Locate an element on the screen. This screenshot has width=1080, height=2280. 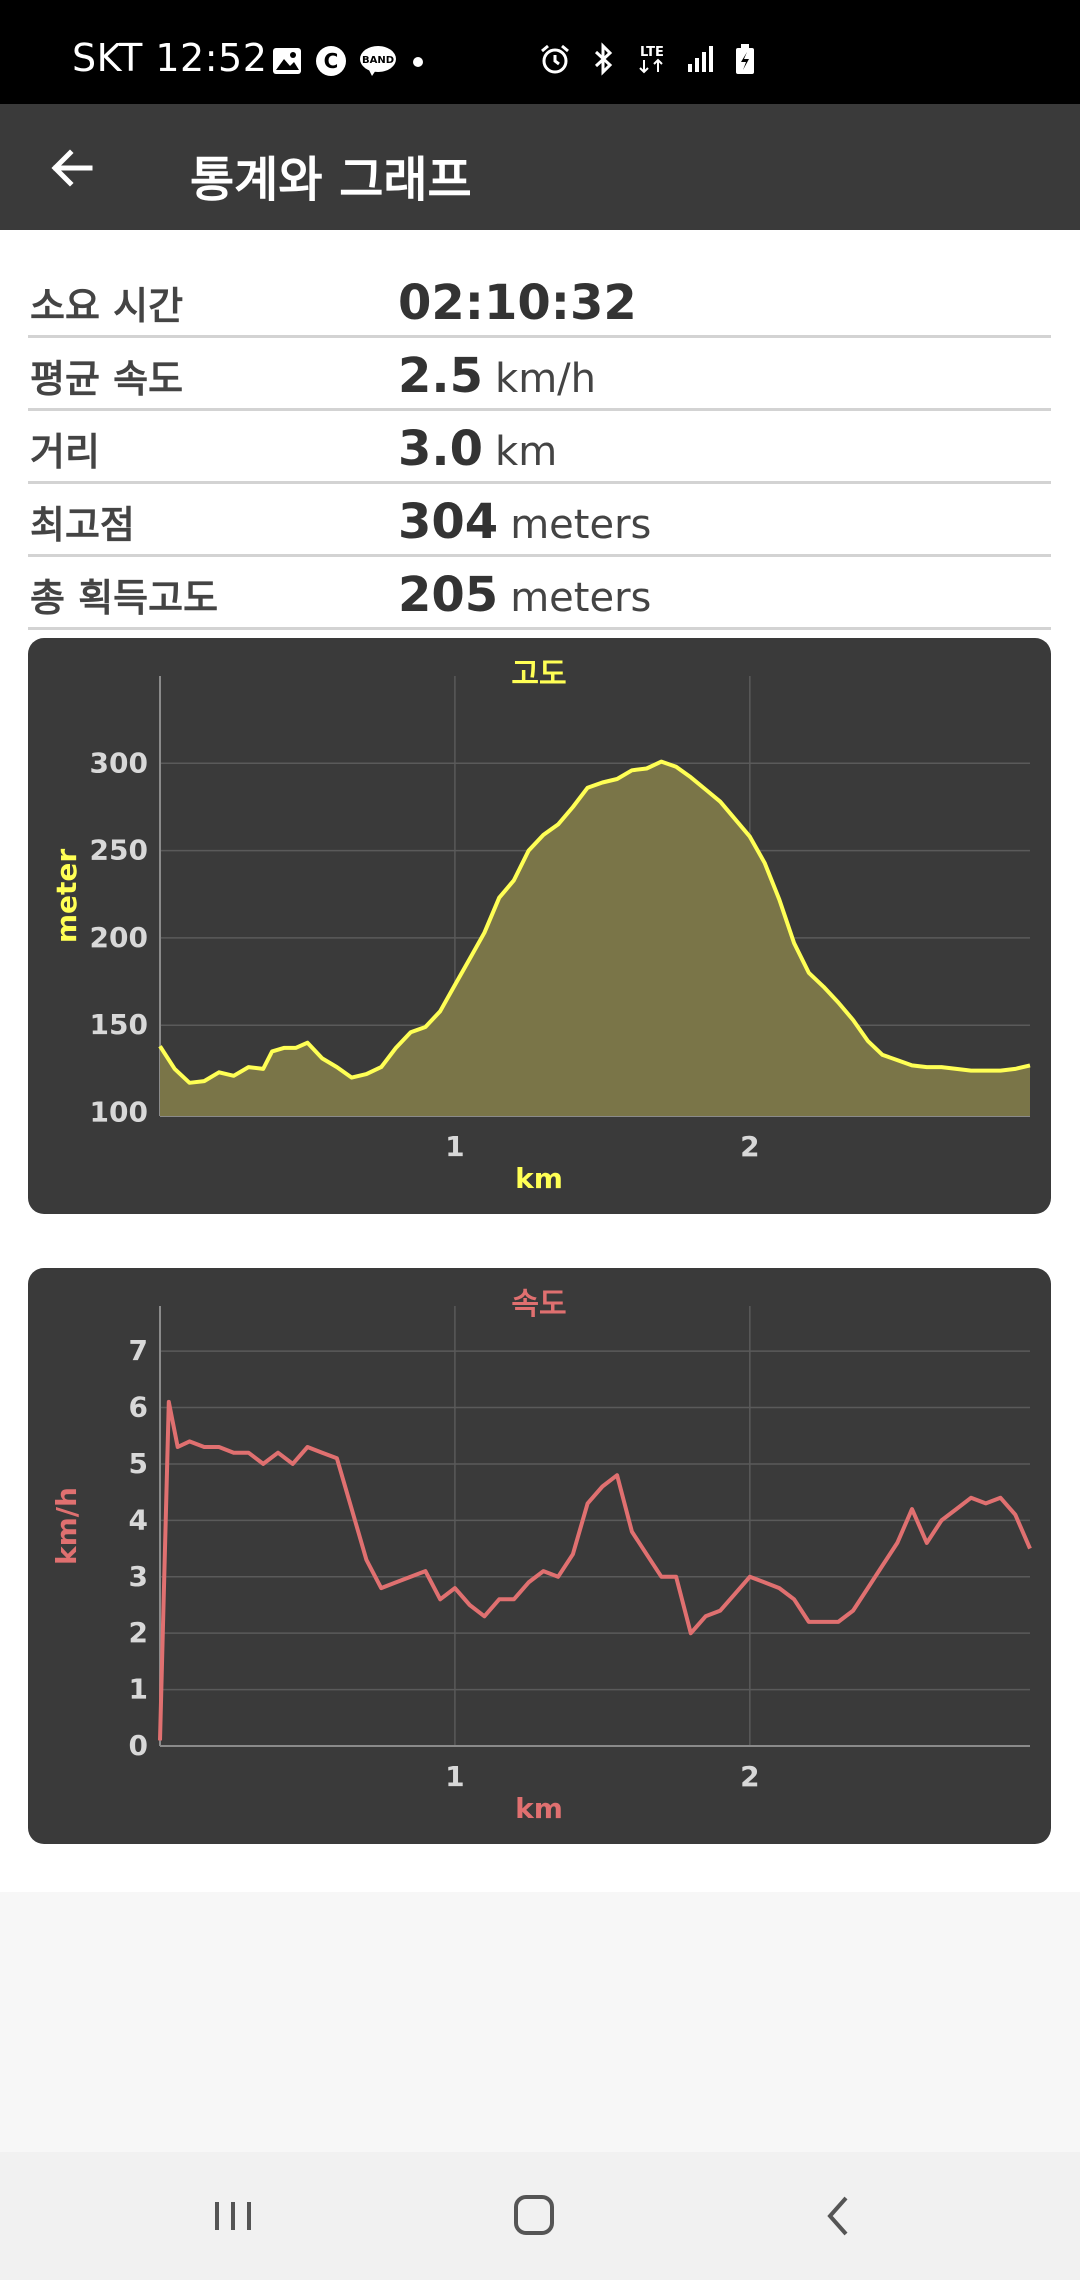
back-button is located at coordinates (72, 168).